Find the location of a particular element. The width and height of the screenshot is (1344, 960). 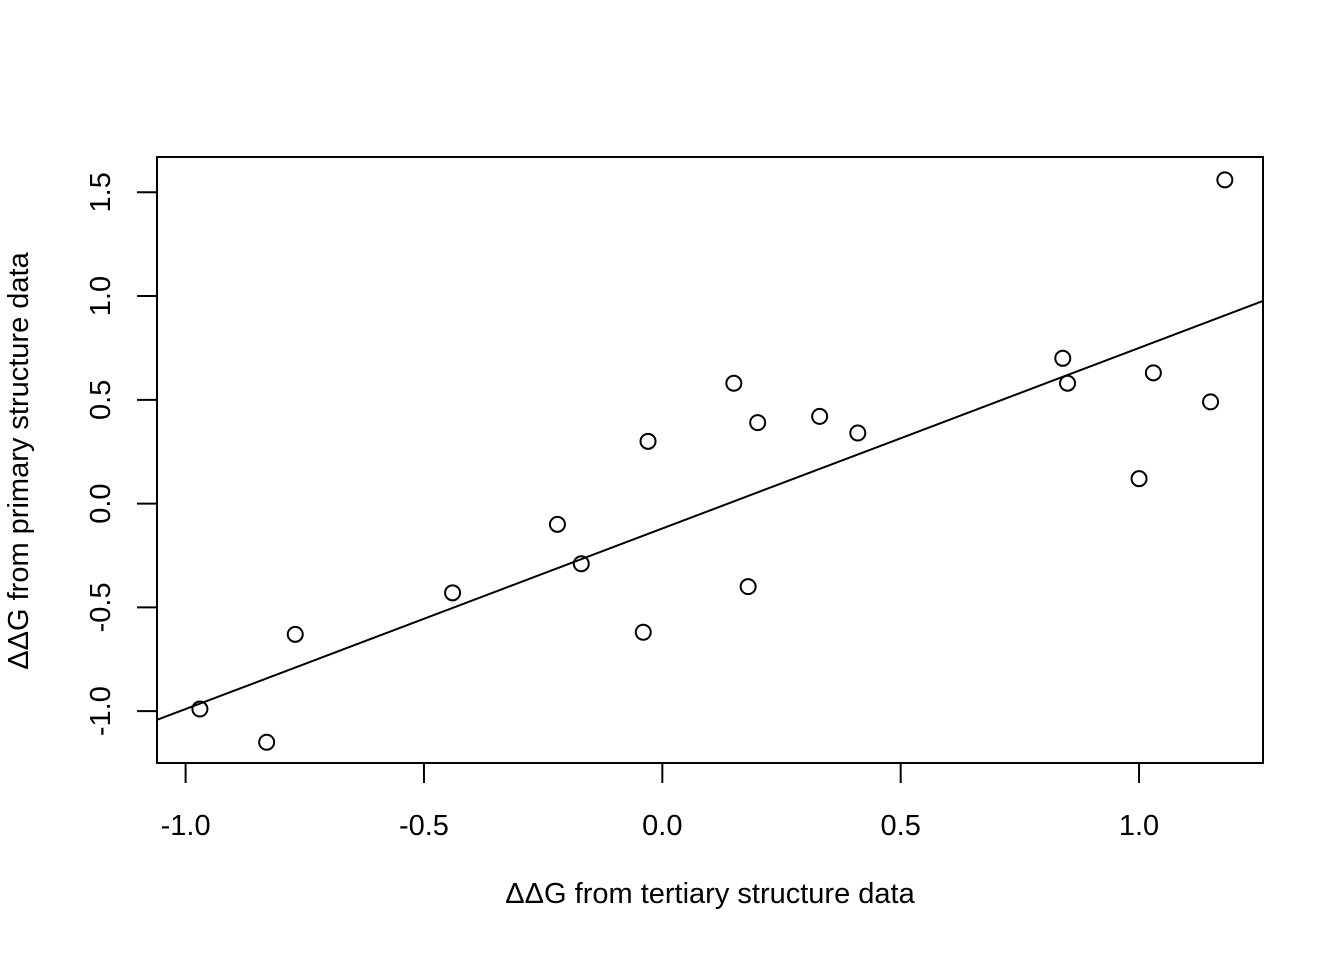

y-tick-label: 0.0 is located at coordinates (101, 503).